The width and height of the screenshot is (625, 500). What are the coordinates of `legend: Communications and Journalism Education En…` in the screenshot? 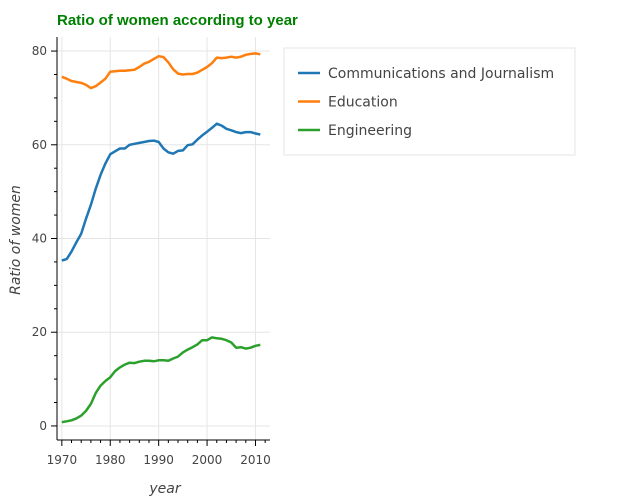 It's located at (429, 101).